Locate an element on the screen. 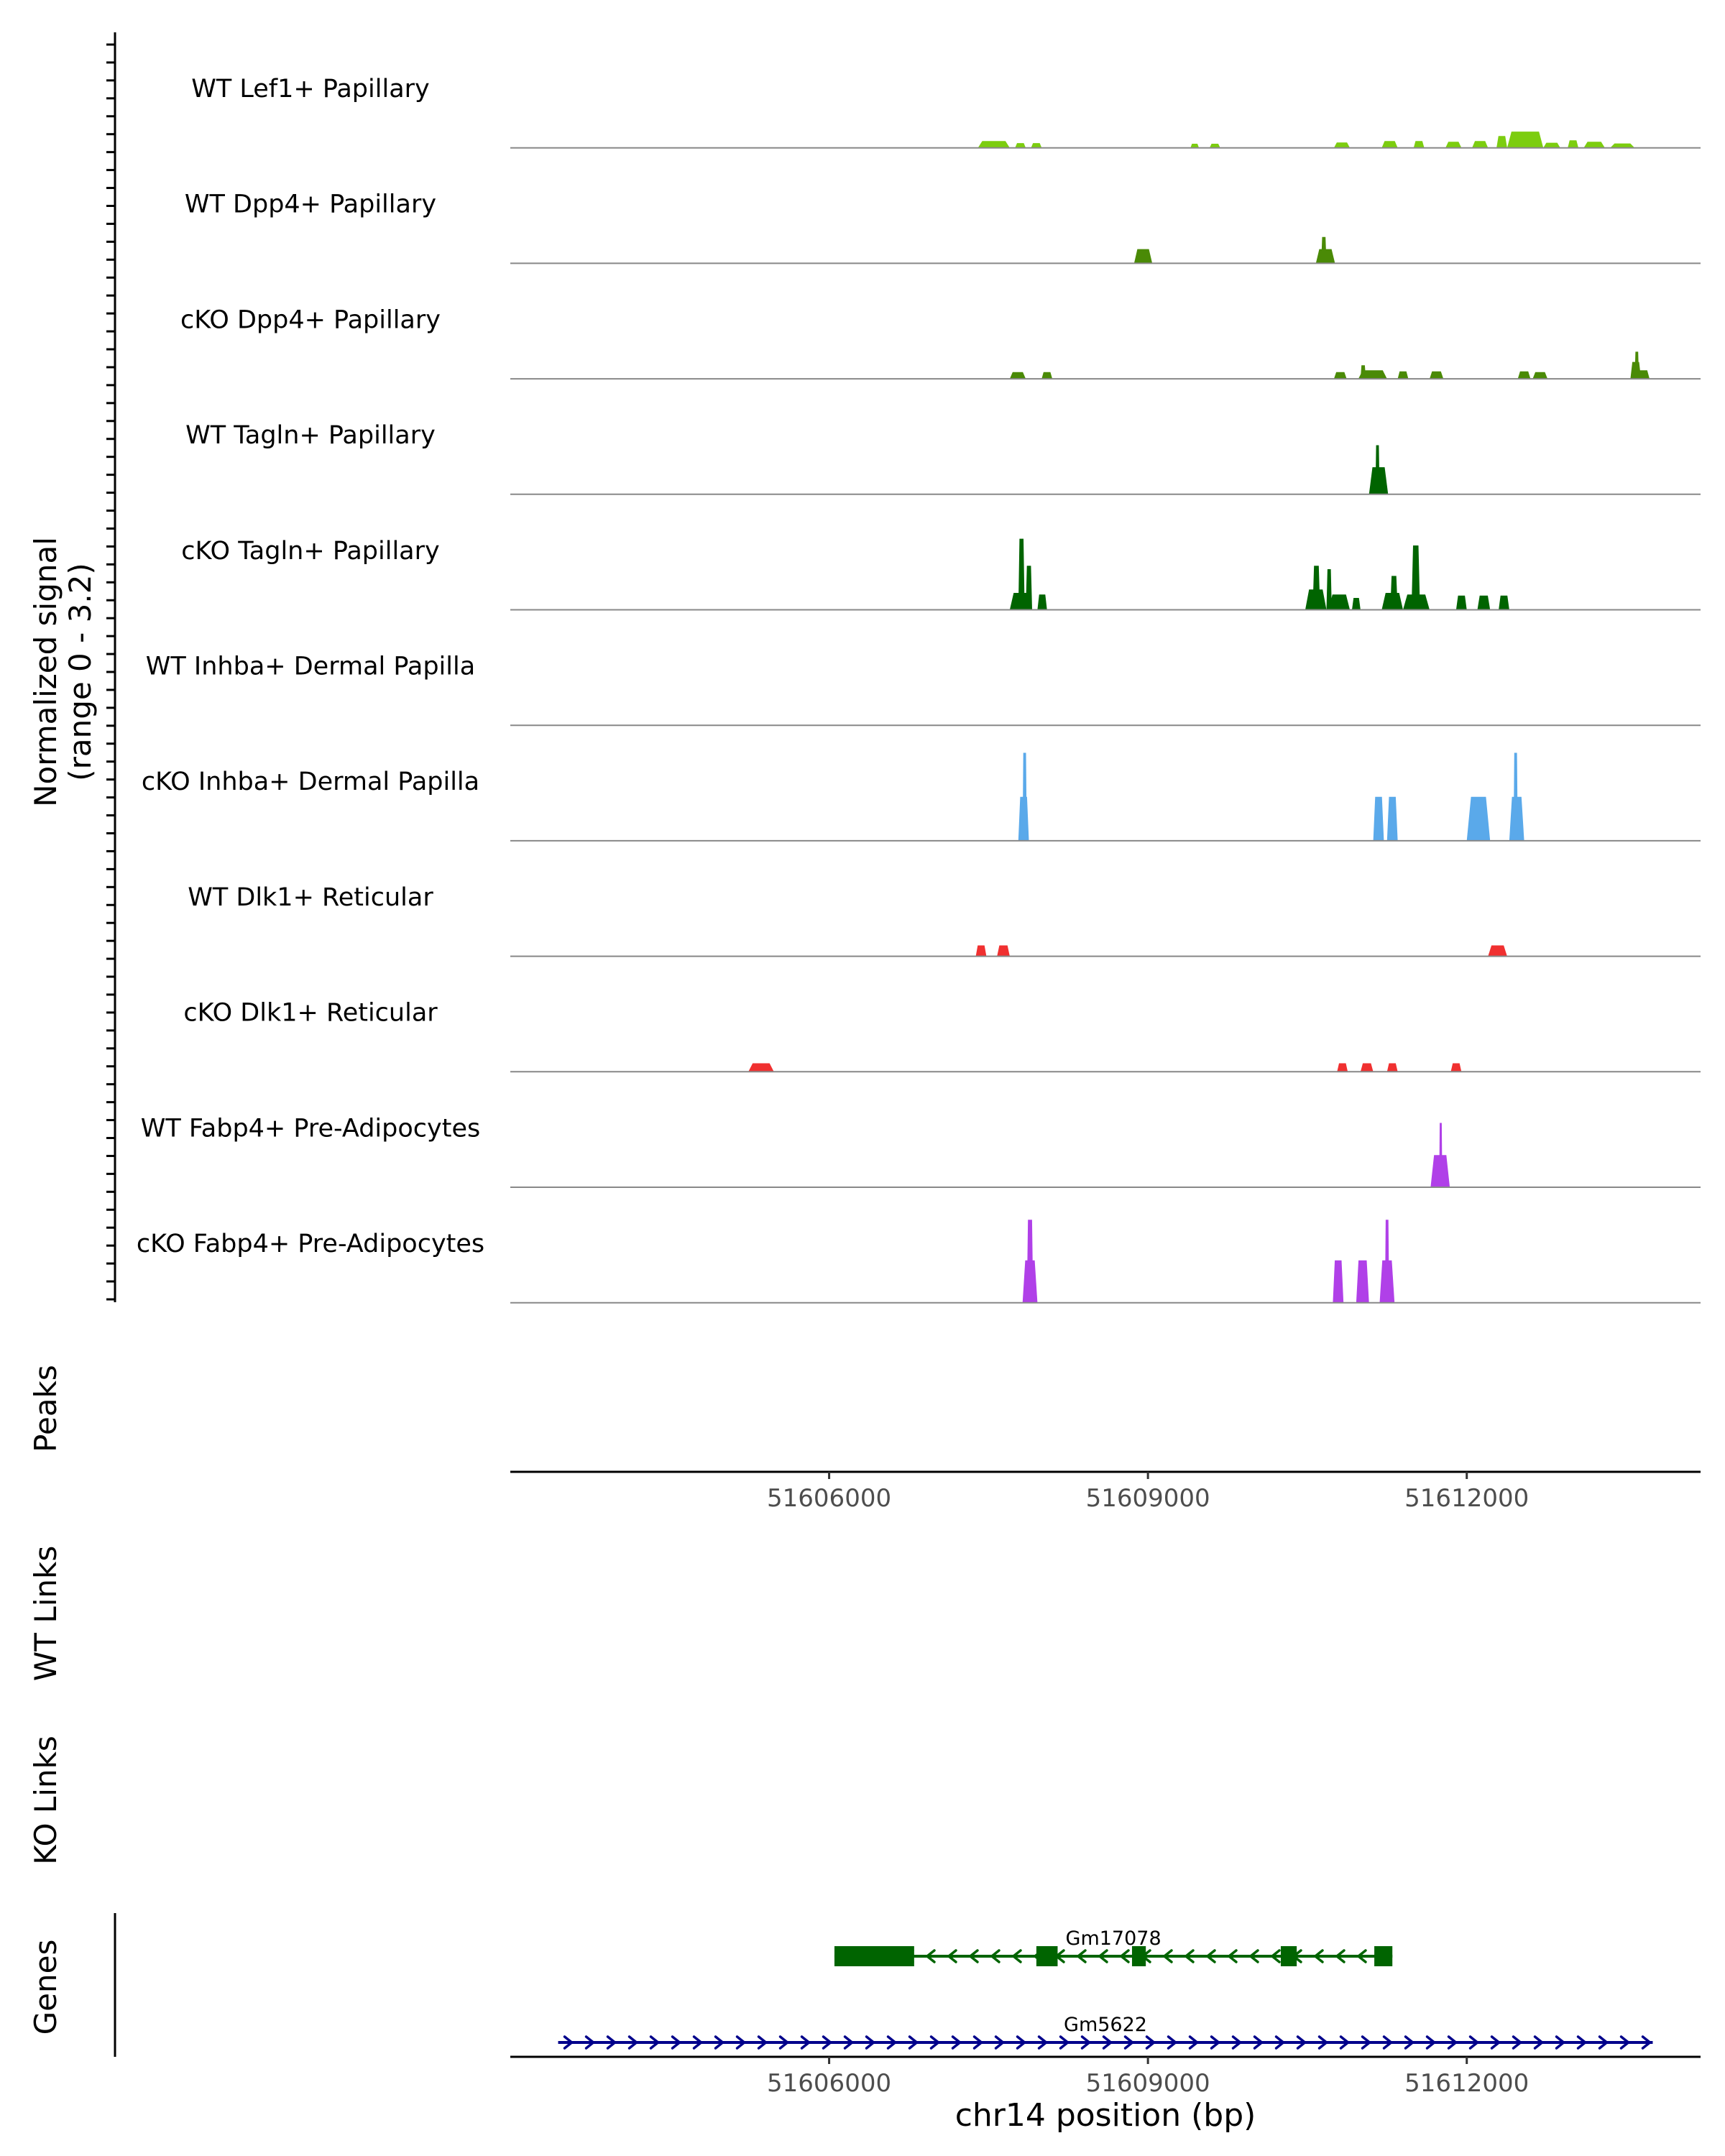  gene-models: Gm17078 Gm5622 is located at coordinates (1105, 1989).